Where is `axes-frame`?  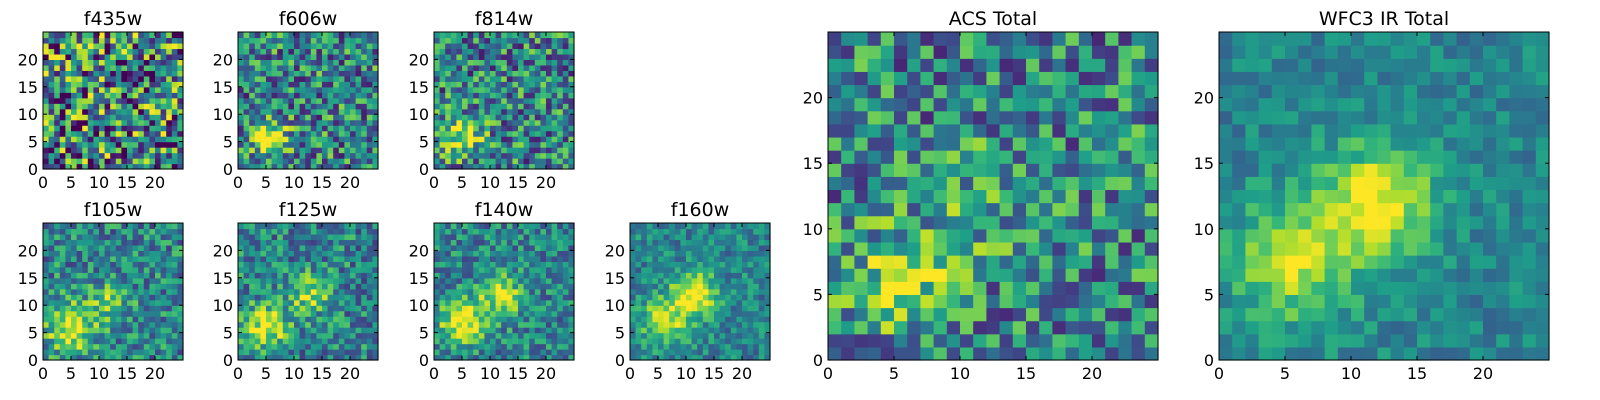
axes-frame is located at coordinates (308, 100).